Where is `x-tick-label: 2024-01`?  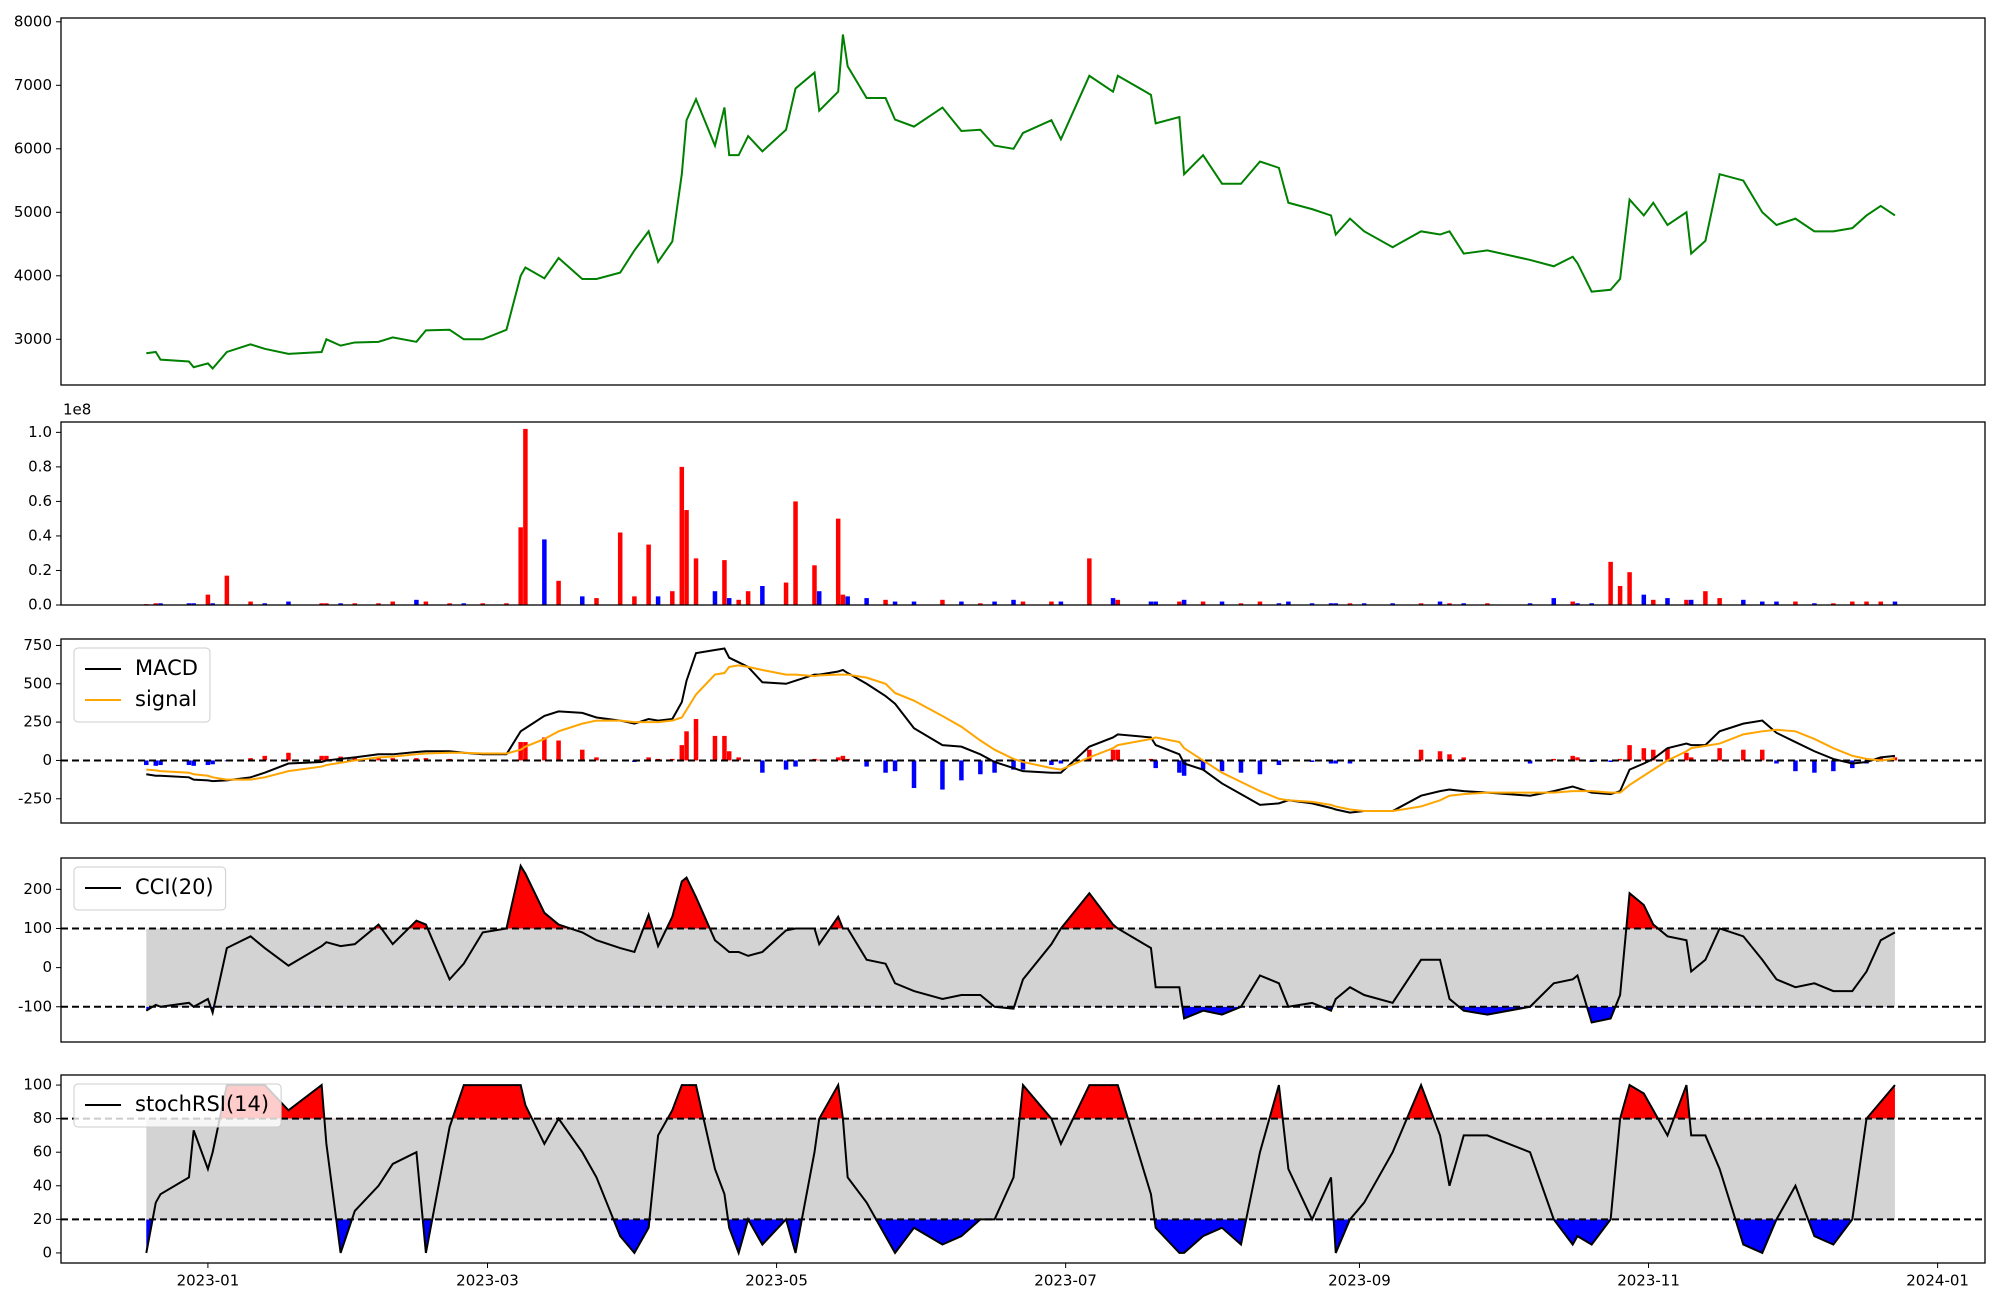
x-tick-label: 2024-01 is located at coordinates (1937, 1281).